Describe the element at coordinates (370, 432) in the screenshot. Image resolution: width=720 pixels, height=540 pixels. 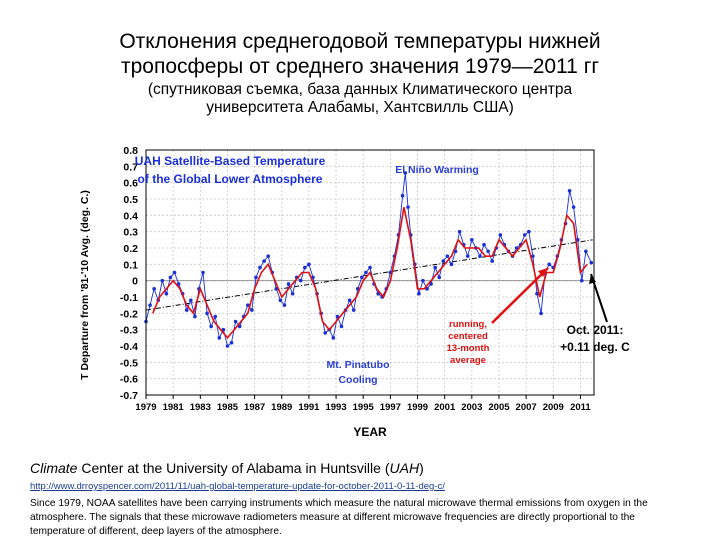
I see `x-axis-label: YEAR` at that location.